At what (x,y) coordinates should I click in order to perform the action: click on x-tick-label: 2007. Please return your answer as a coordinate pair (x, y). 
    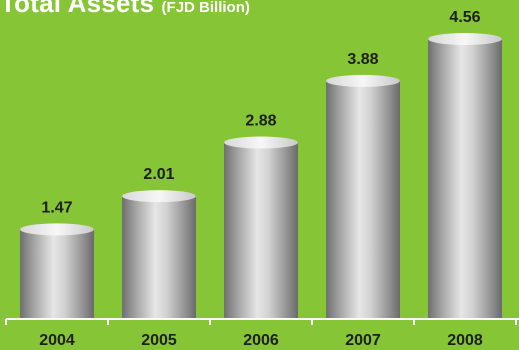
    Looking at the image, I should click on (363, 340).